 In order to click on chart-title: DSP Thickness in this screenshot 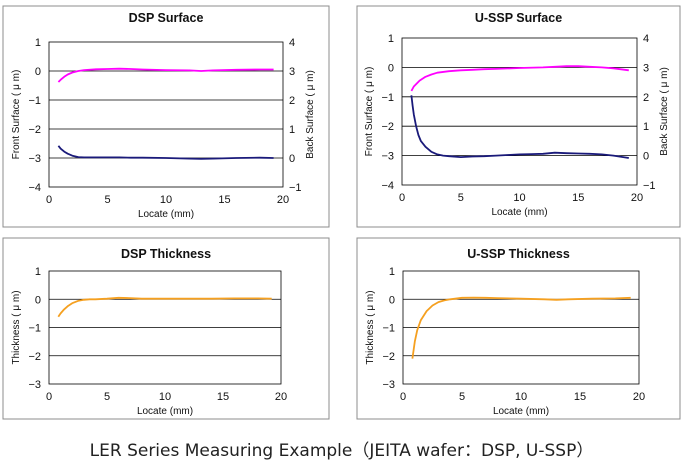, I will do `click(166, 254)`.